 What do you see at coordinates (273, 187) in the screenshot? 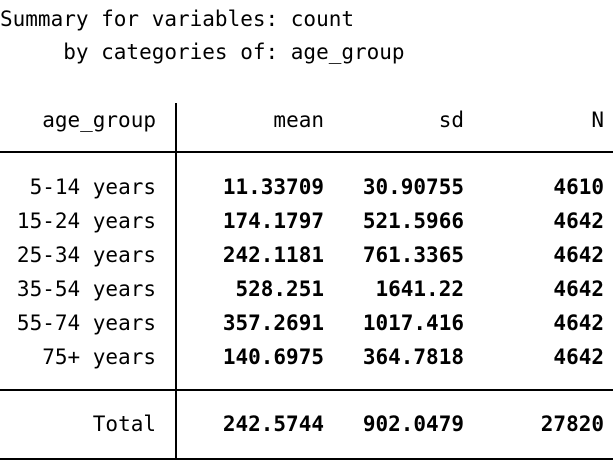
I see `row-mean: 11.33709` at bounding box center [273, 187].